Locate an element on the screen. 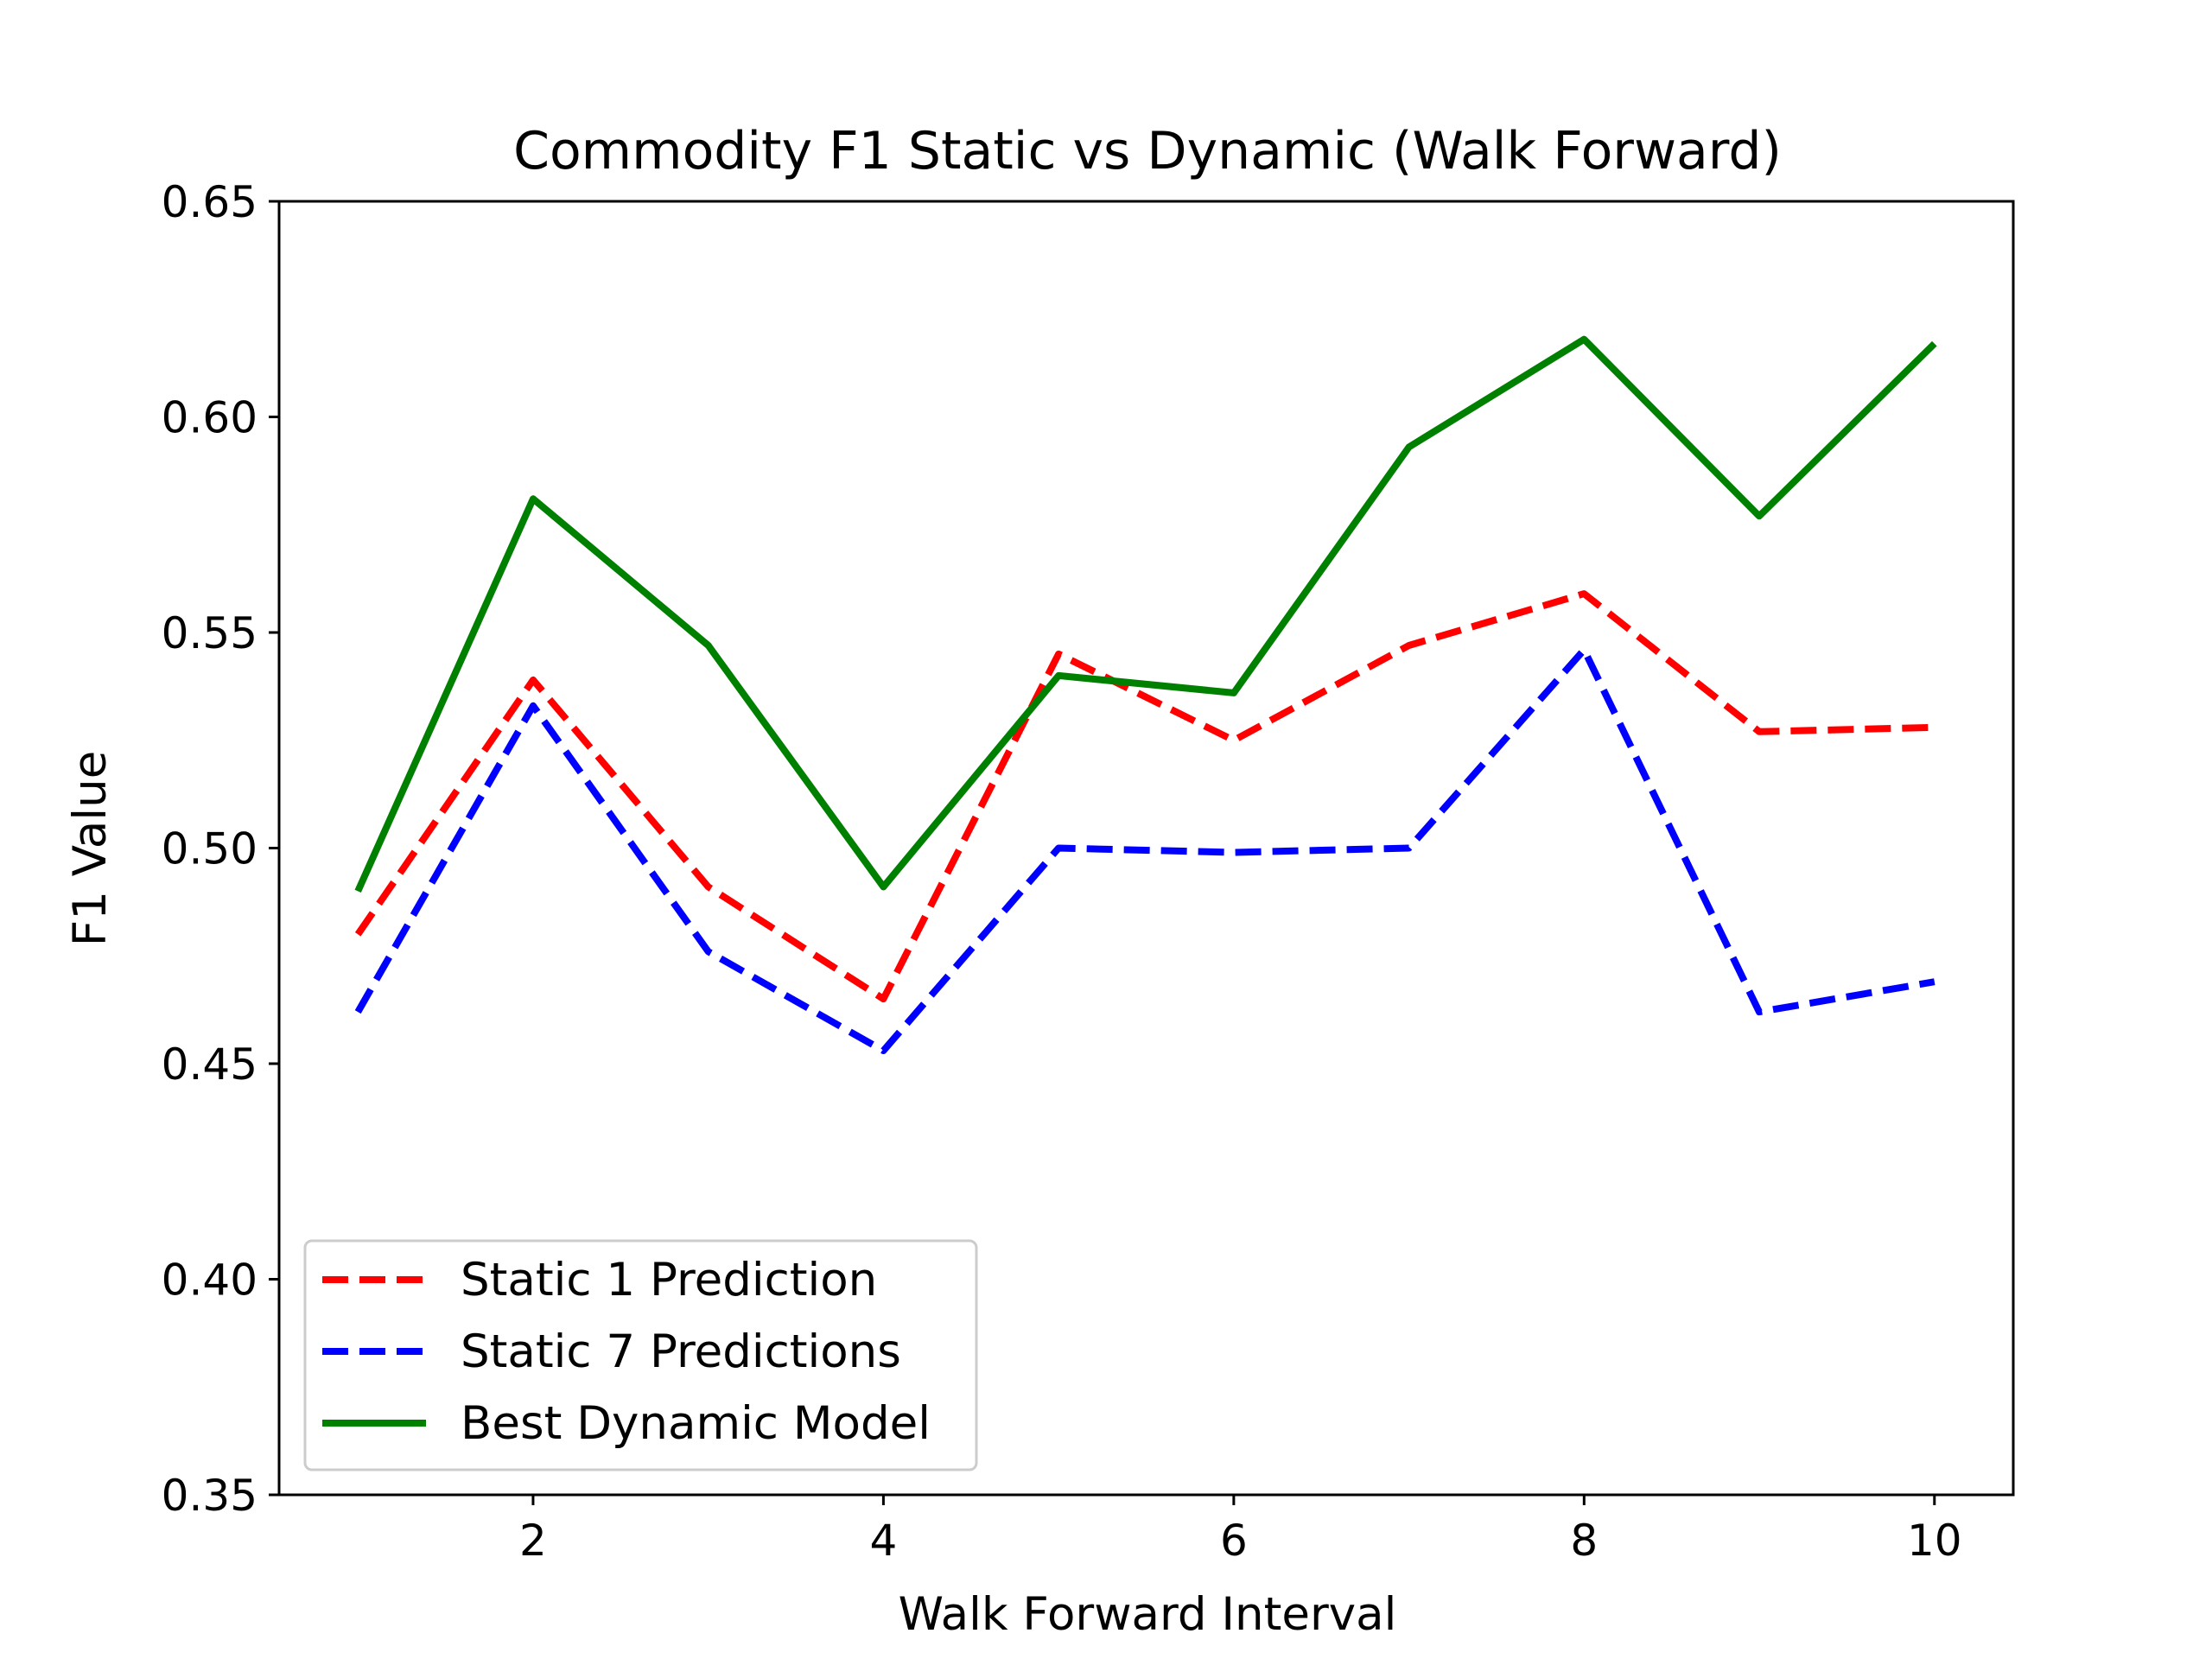 Image resolution: width=2212 pixels, height=1659 pixels. y-axis-ticks: 0.35 0.40 0.45 0.50 0.55 0.60 0.65 is located at coordinates (220, 849).